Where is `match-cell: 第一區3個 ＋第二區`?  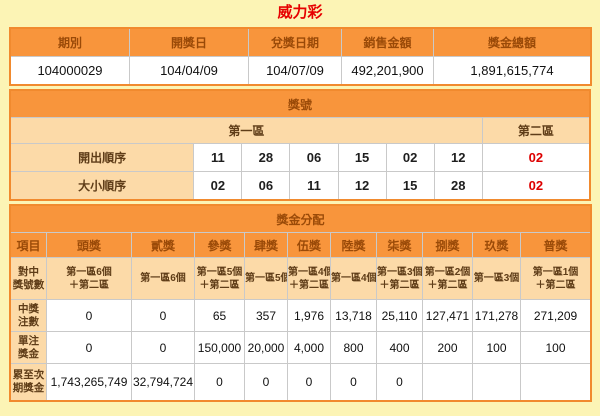
match-cell: 第一區3個 ＋第二區 is located at coordinates (399, 278).